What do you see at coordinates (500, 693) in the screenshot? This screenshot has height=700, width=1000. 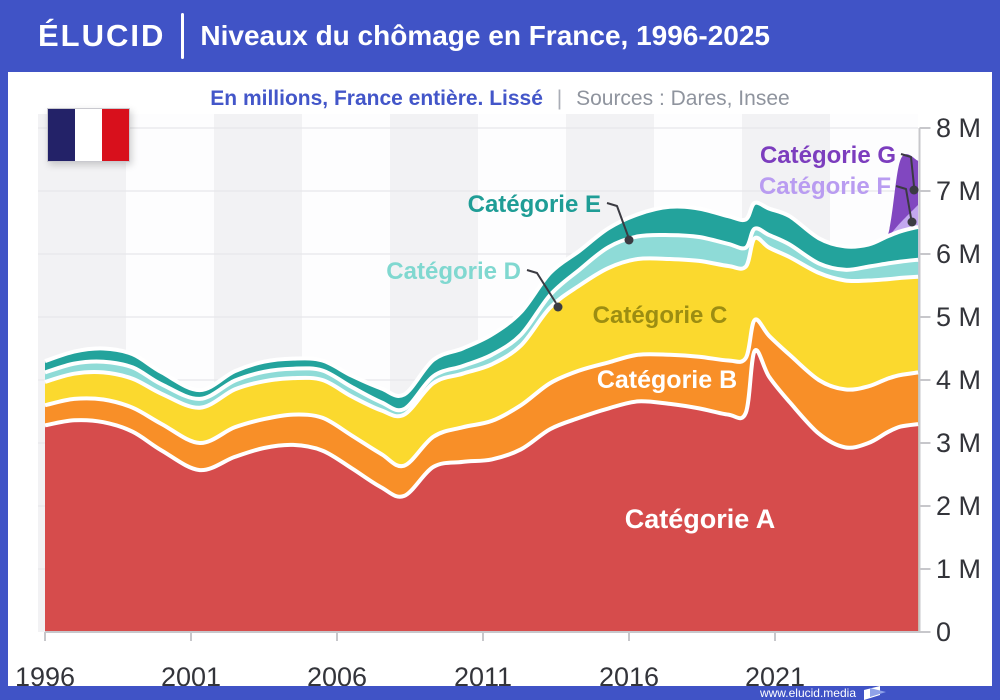 I see `footer-bar: www.elucid.media` at bounding box center [500, 693].